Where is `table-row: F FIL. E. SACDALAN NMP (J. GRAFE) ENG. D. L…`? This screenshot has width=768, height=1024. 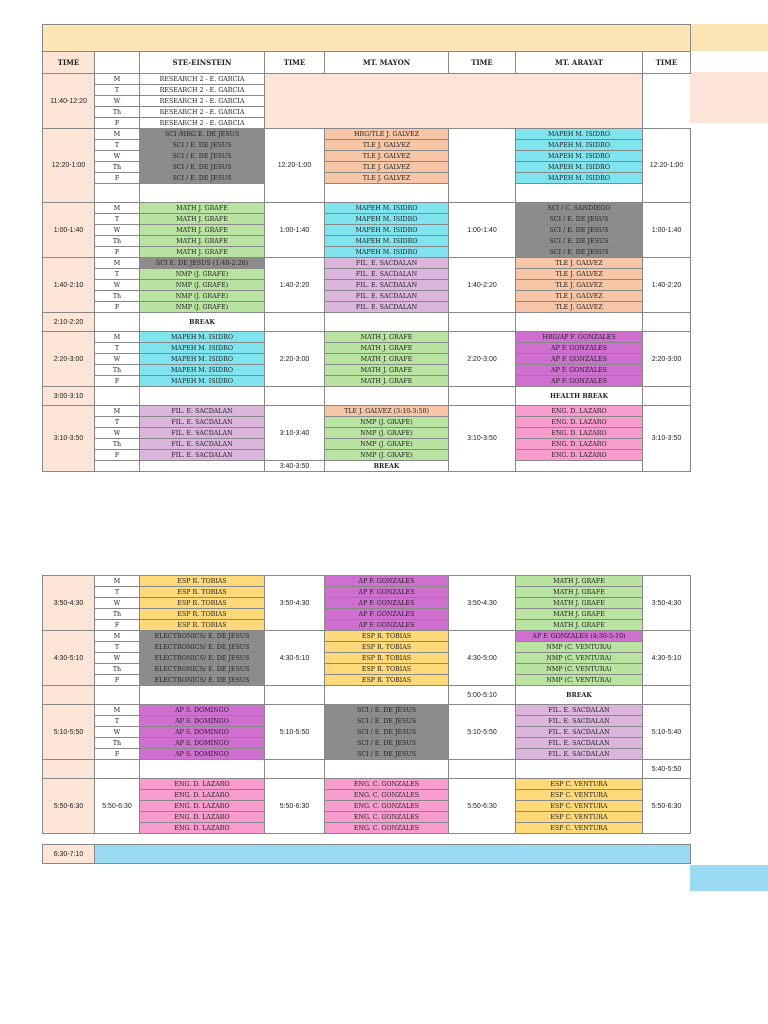
table-row: F FIL. E. SACDALAN NMP (J. GRAFE) ENG. D. L… is located at coordinates (367, 455).